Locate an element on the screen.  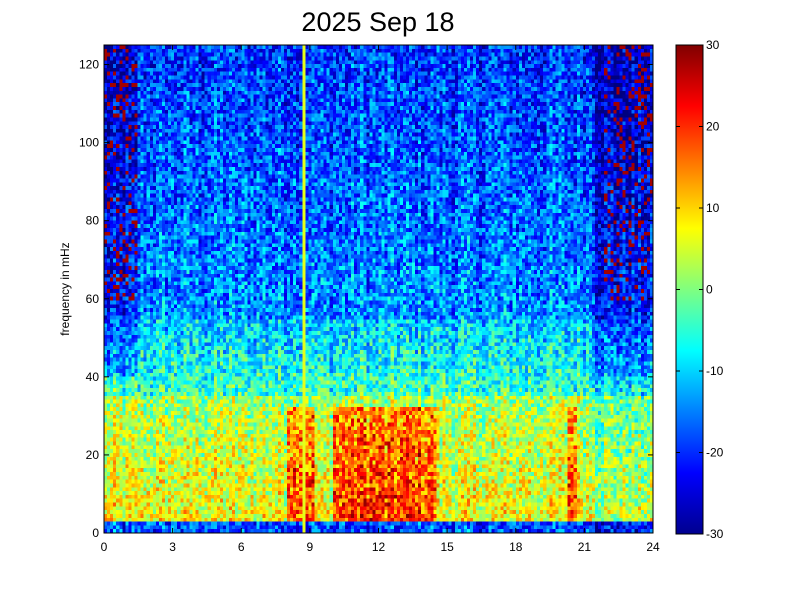
y-tick-label: 120 is located at coordinates (89, 65).